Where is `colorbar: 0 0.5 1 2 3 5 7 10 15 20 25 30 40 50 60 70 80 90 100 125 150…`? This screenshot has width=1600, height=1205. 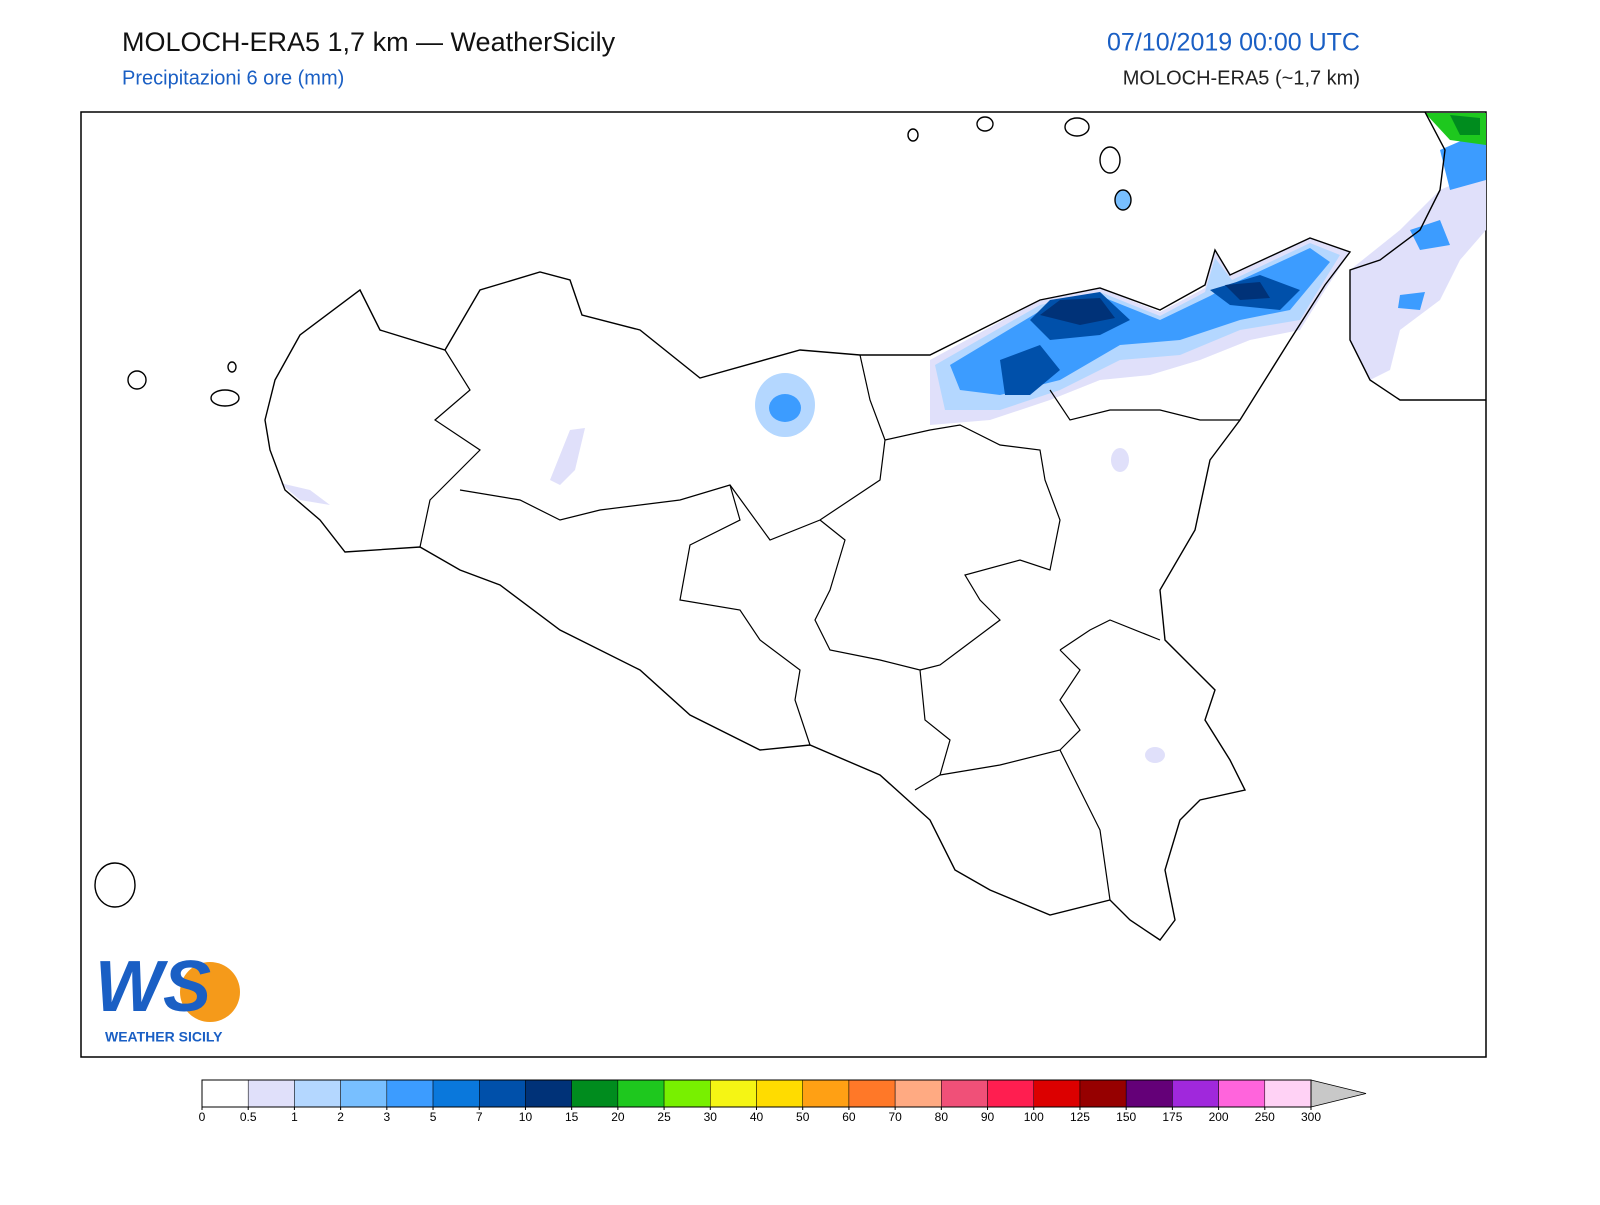
colorbar: 0 0.5 1 2 3 5 7 10 15 20 25 30 40 50 60 70 80 90 100 125 150… is located at coordinates (783, 1101).